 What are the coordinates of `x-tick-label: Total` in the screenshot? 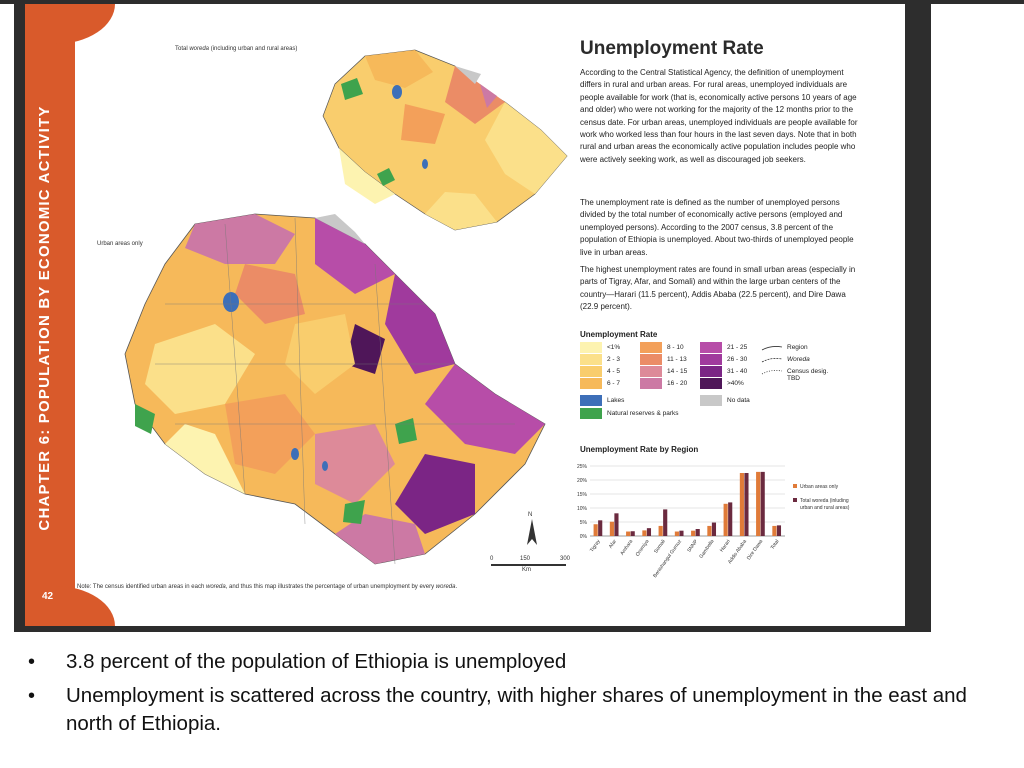 It's located at (775, 545).